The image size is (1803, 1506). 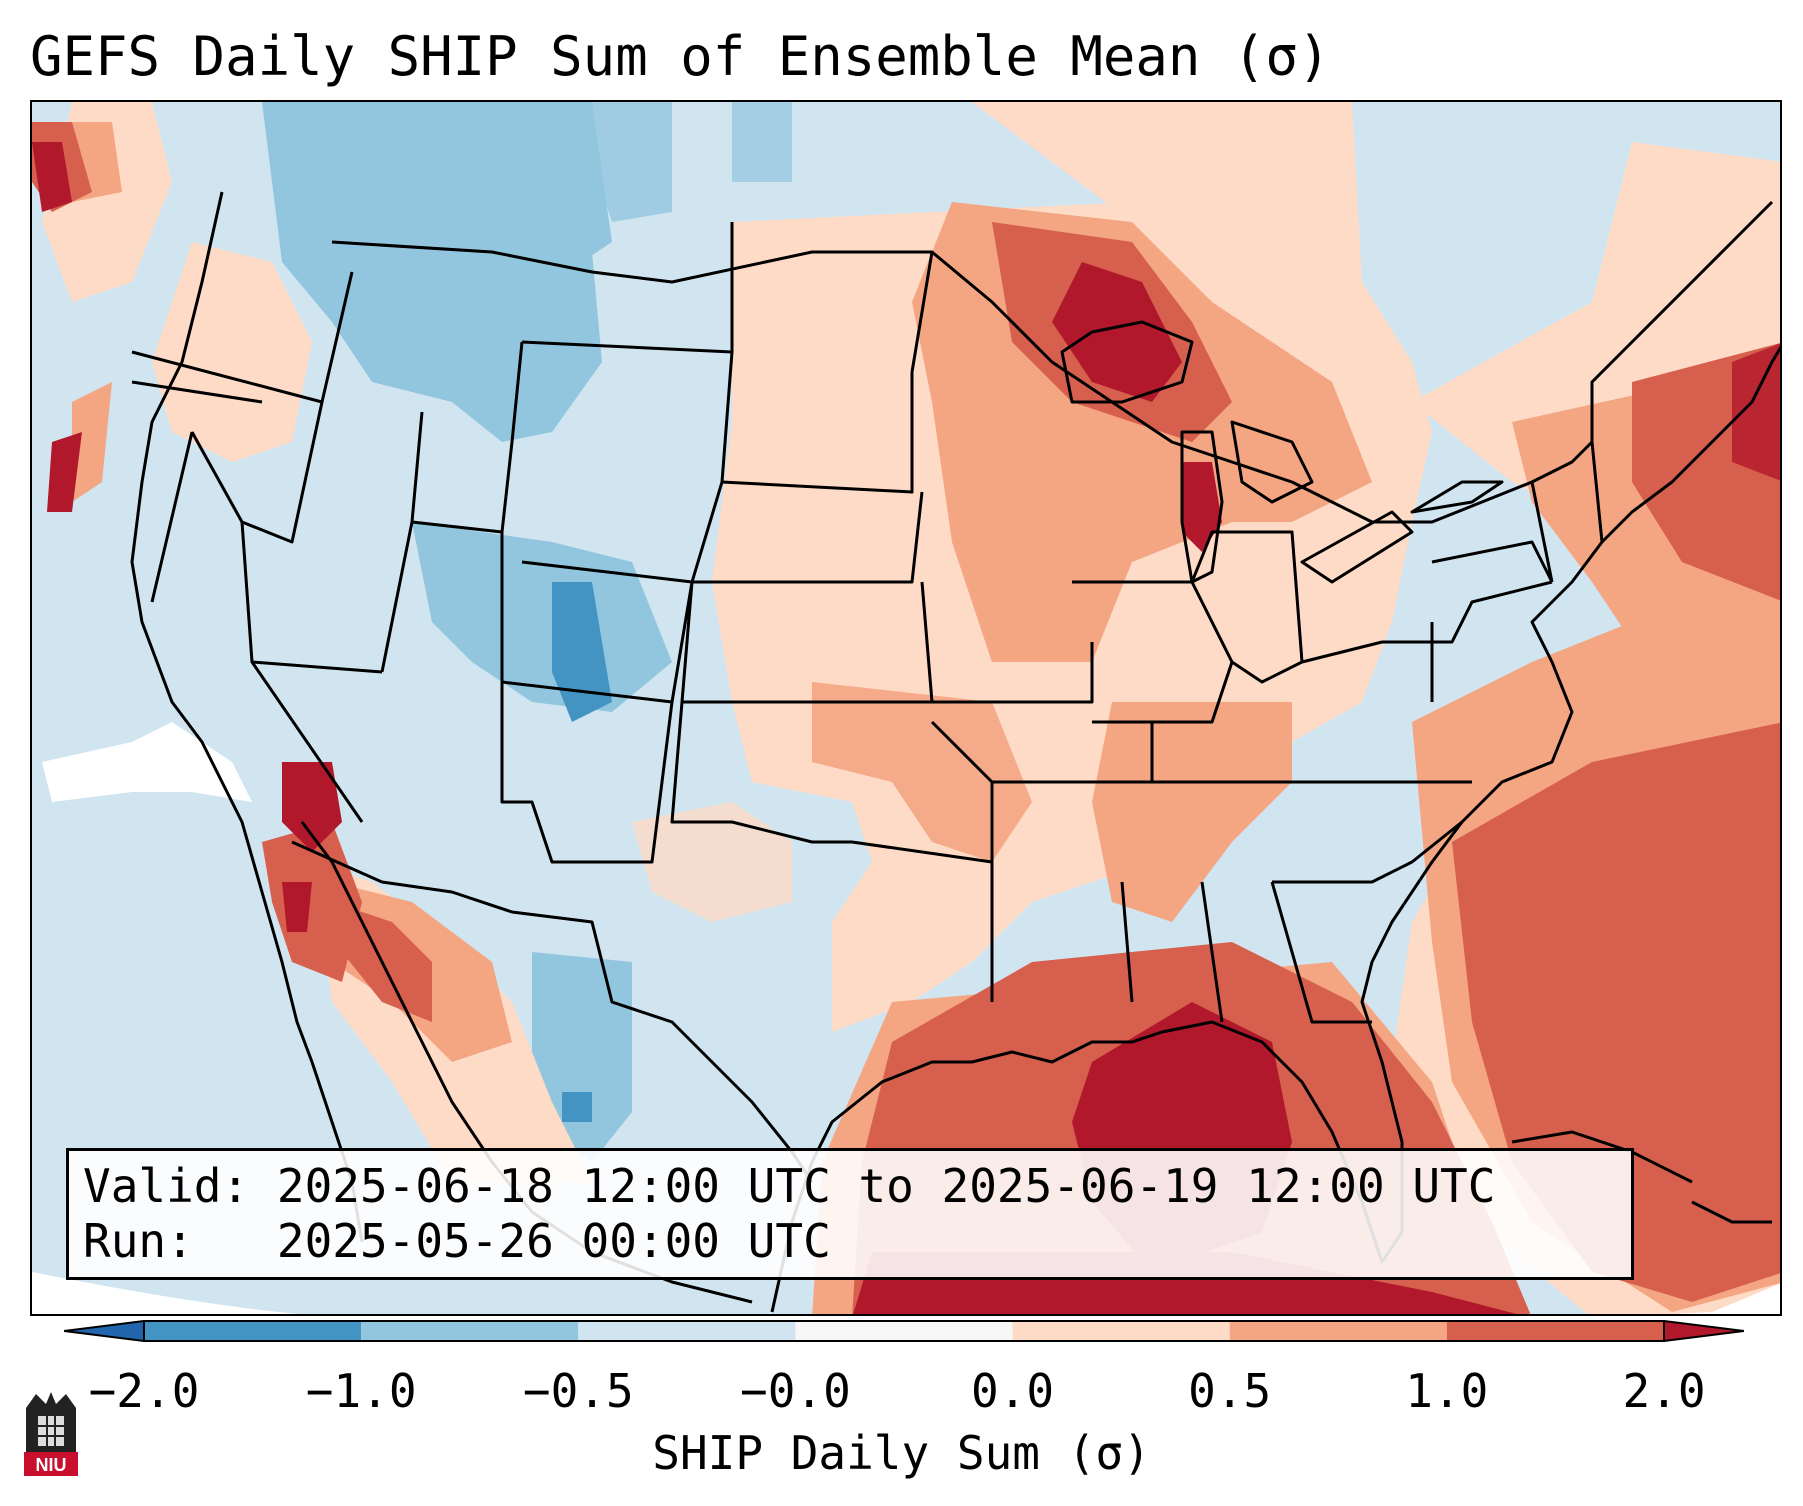 What do you see at coordinates (552, 1011) in the screenshot?
I see `mexico-border` at bounding box center [552, 1011].